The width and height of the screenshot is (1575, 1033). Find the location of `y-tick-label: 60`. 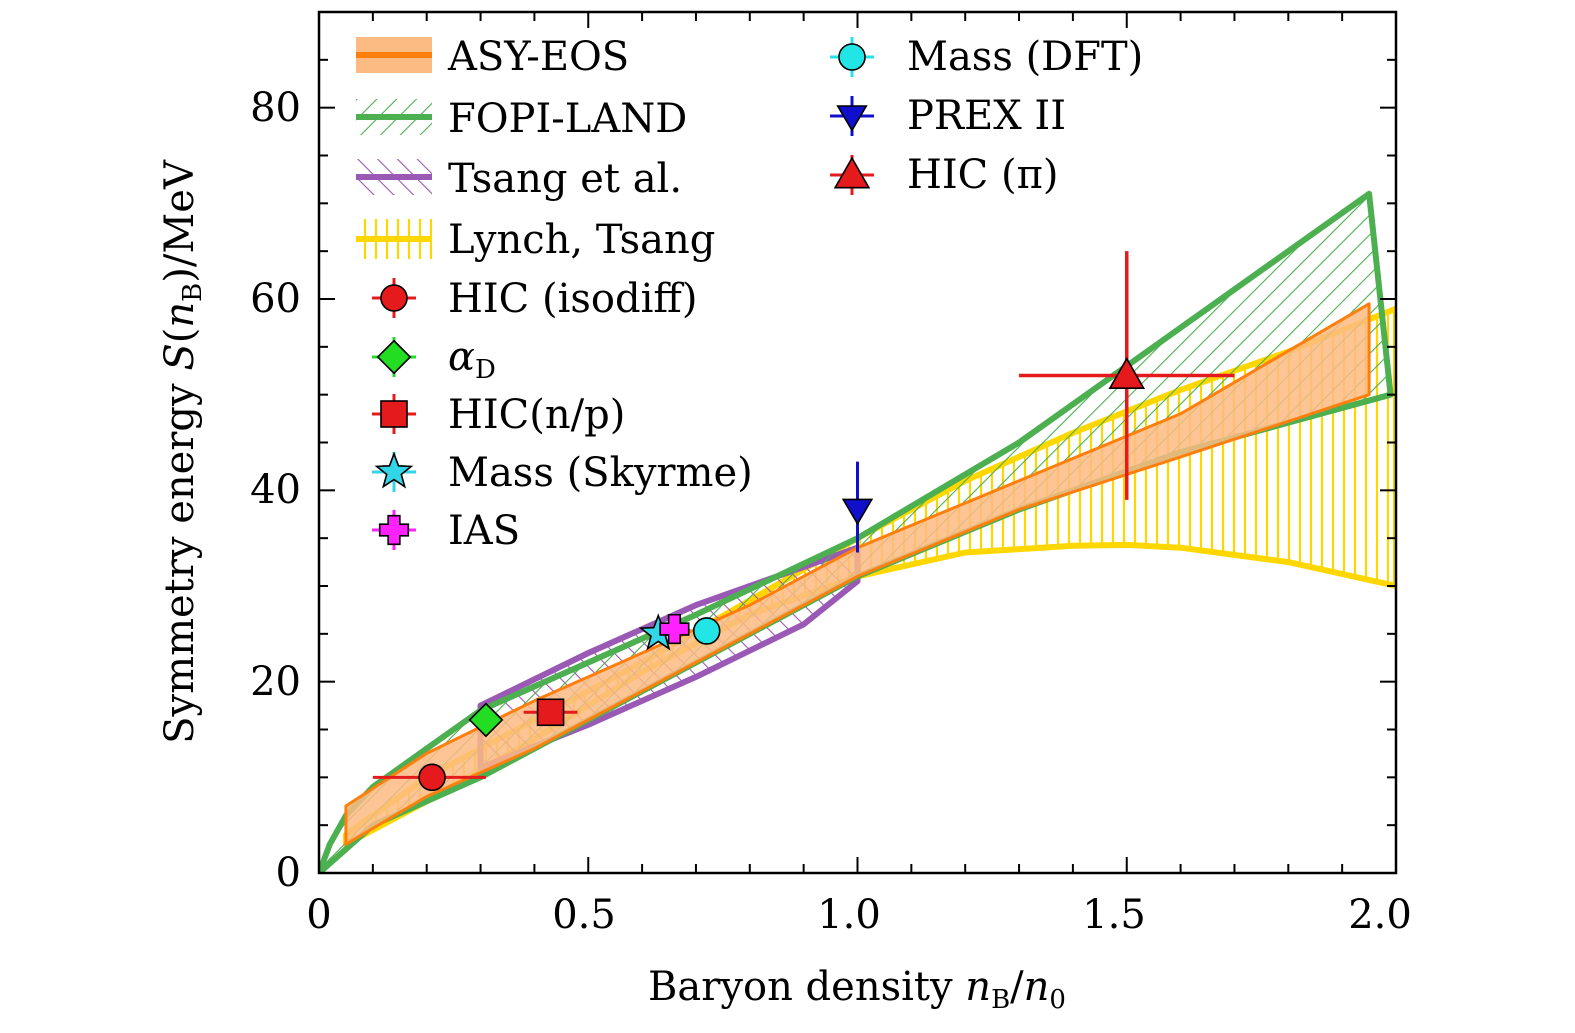

y-tick-label: 60 is located at coordinates (275, 299).